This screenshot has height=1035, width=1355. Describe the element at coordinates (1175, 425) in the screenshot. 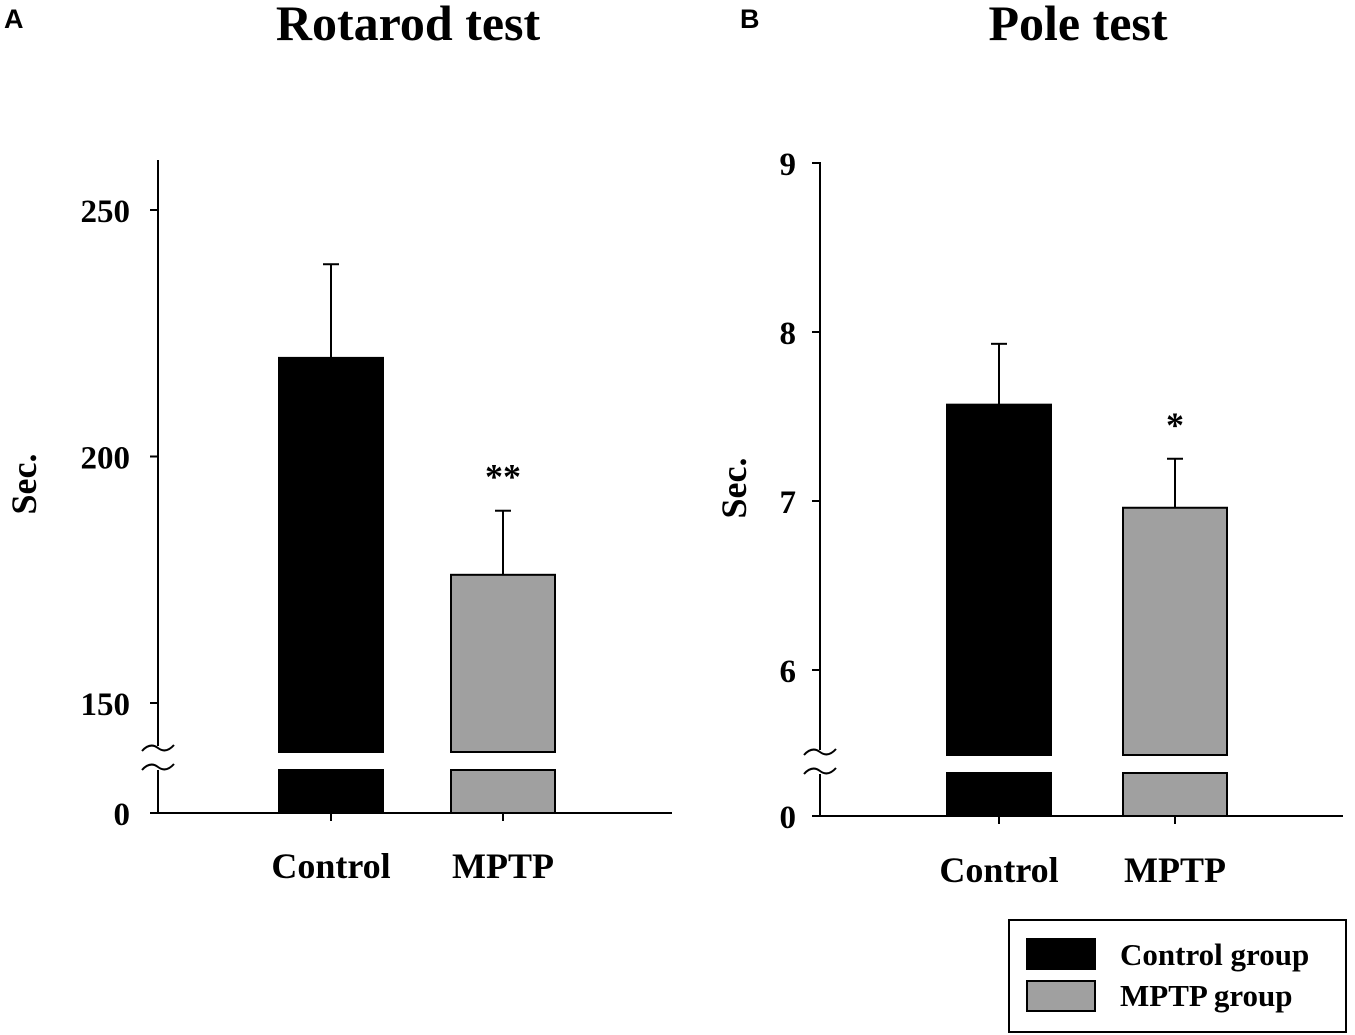

I see `panel-b-significance-mptp: *` at that location.